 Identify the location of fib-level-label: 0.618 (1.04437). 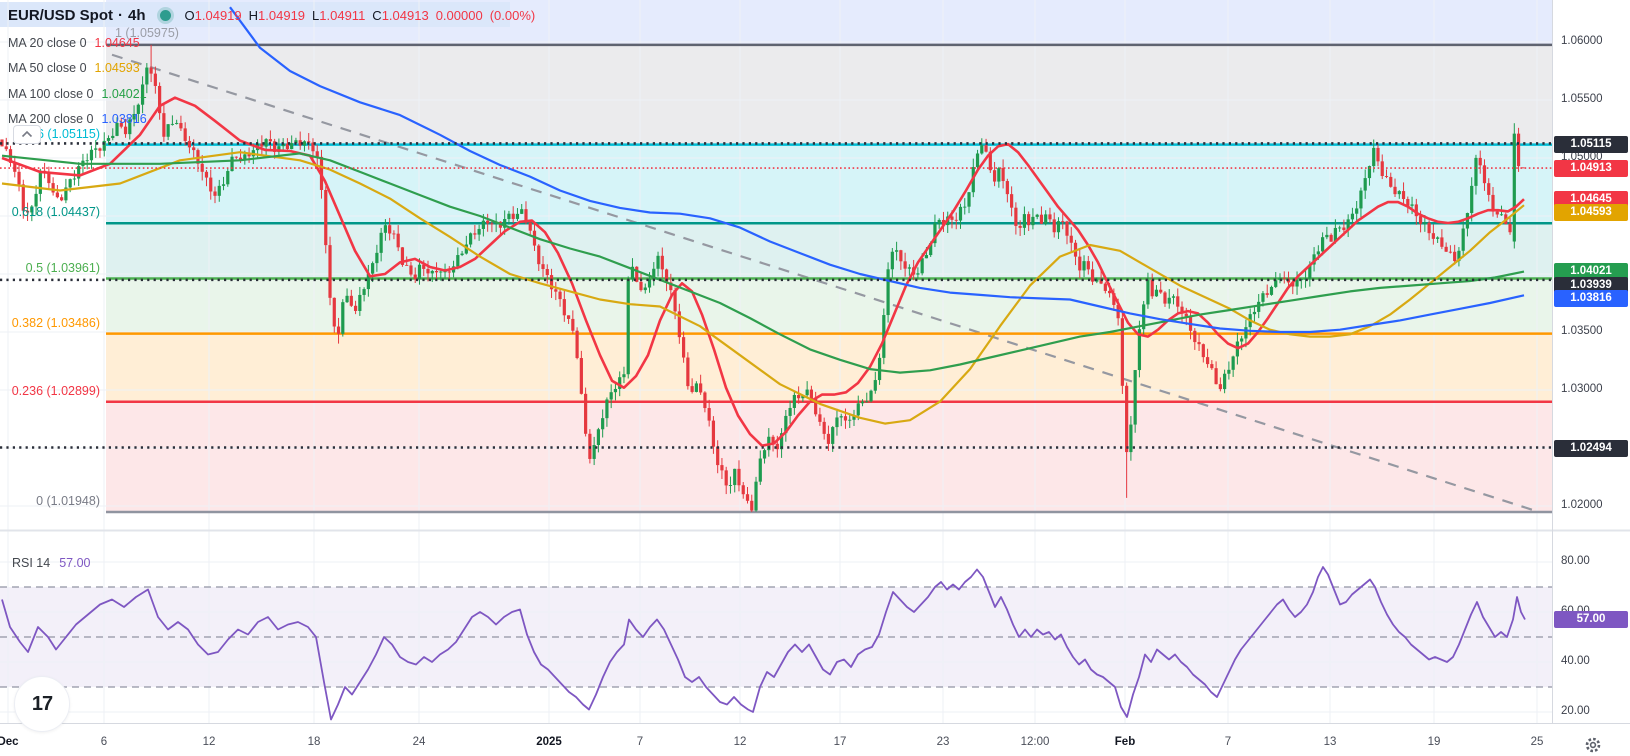
(55, 212).